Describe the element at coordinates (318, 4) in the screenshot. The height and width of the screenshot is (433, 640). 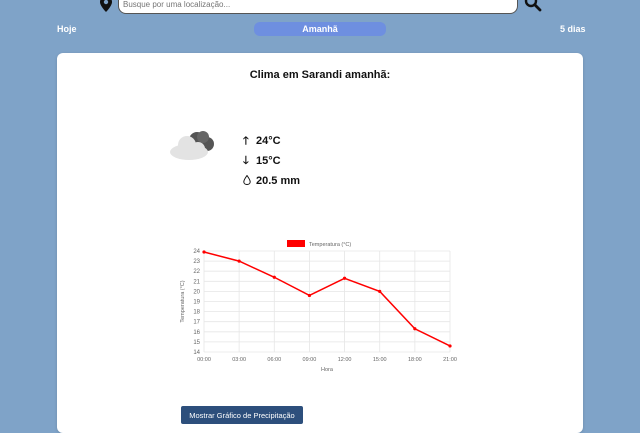
I see `search-input` at that location.